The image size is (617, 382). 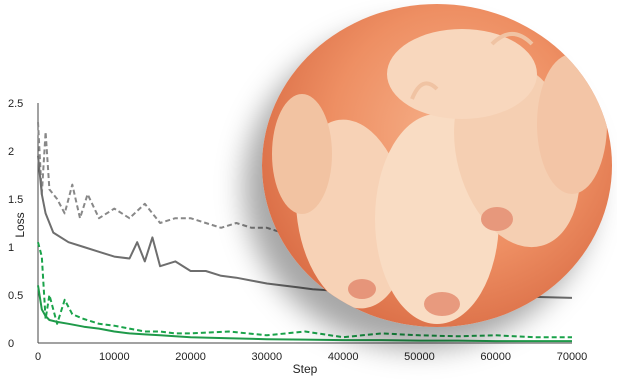 What do you see at coordinates (343, 357) in the screenshot?
I see `x-tick-label: 40000` at bounding box center [343, 357].